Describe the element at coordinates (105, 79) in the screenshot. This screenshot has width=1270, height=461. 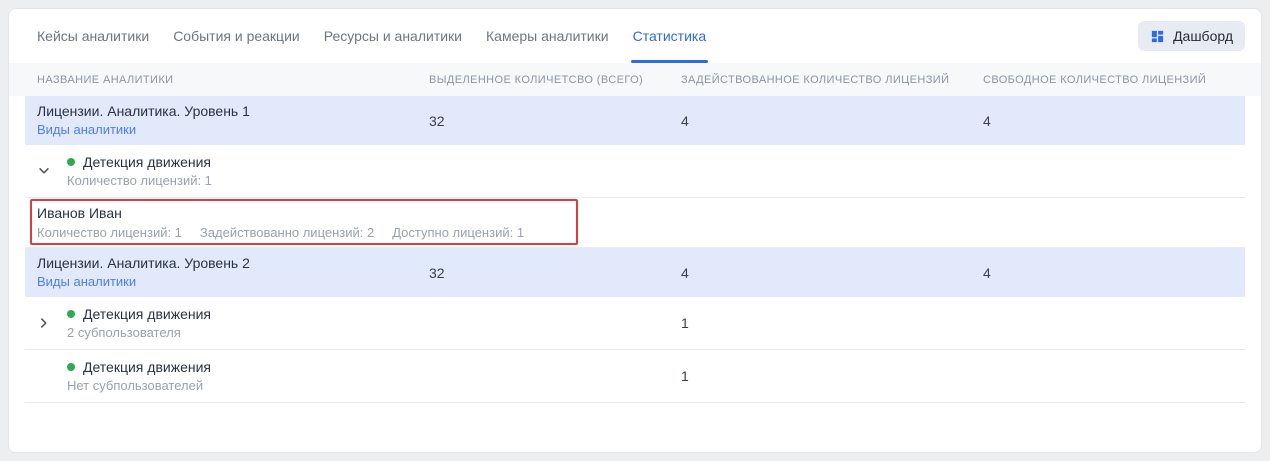
I see `column-header-name: НАЗВАНИЕ АНАЛИТИКИ` at that location.